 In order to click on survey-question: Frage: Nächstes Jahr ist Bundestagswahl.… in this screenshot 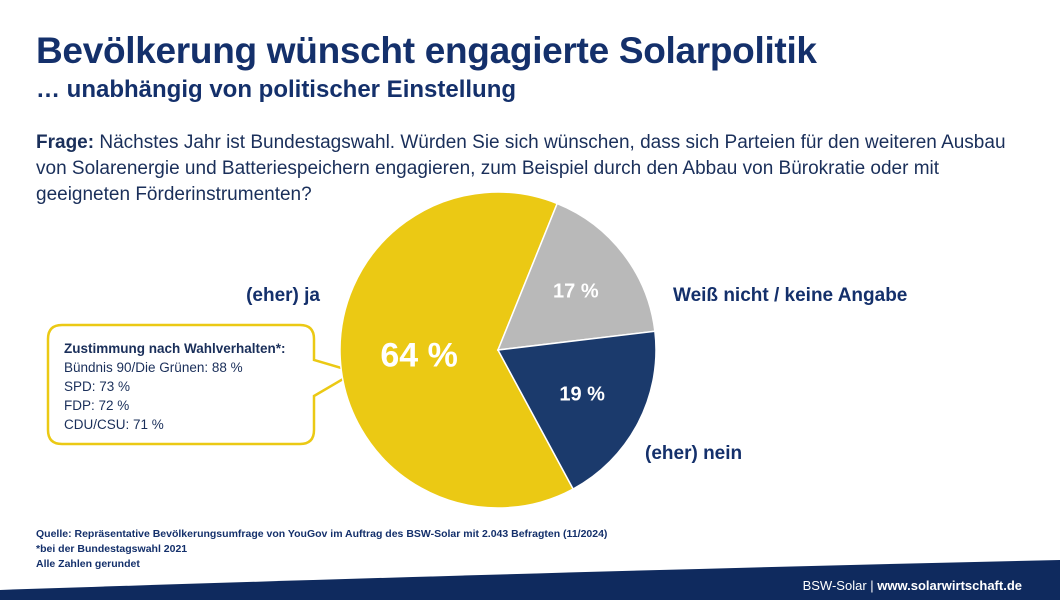, I will do `click(536, 169)`.